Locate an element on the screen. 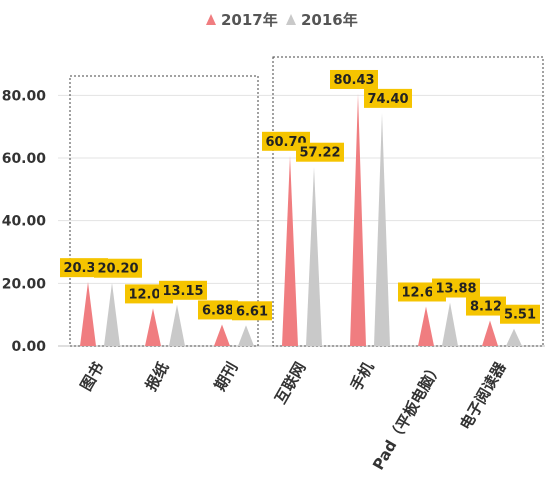 The height and width of the screenshot is (477, 555). value-label-text: 5.51 is located at coordinates (520, 315).